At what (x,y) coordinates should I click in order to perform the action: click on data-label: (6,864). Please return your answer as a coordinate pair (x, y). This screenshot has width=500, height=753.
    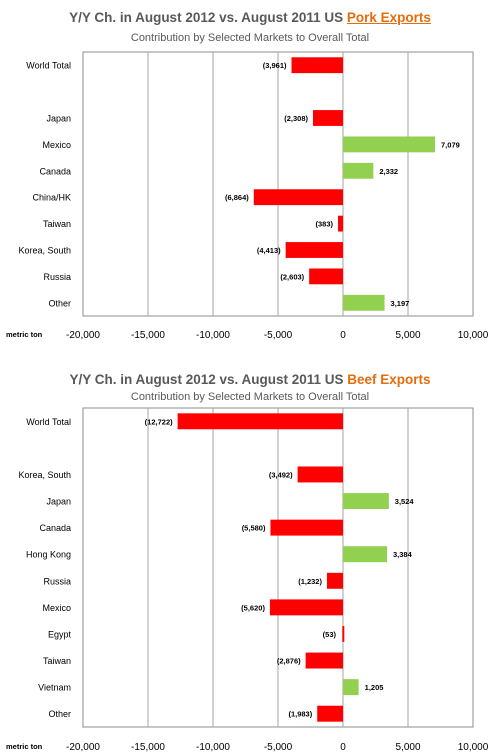
    Looking at the image, I should click on (237, 197).